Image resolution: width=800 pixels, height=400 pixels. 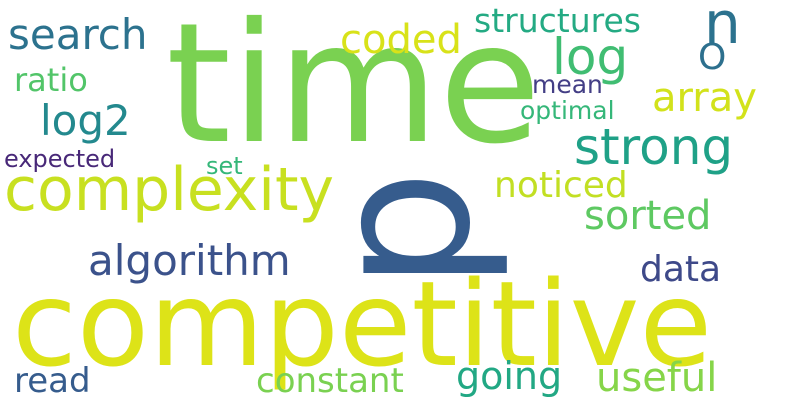 What do you see at coordinates (189, 260) in the screenshot?
I see `word-algorithm: algorithm` at bounding box center [189, 260].